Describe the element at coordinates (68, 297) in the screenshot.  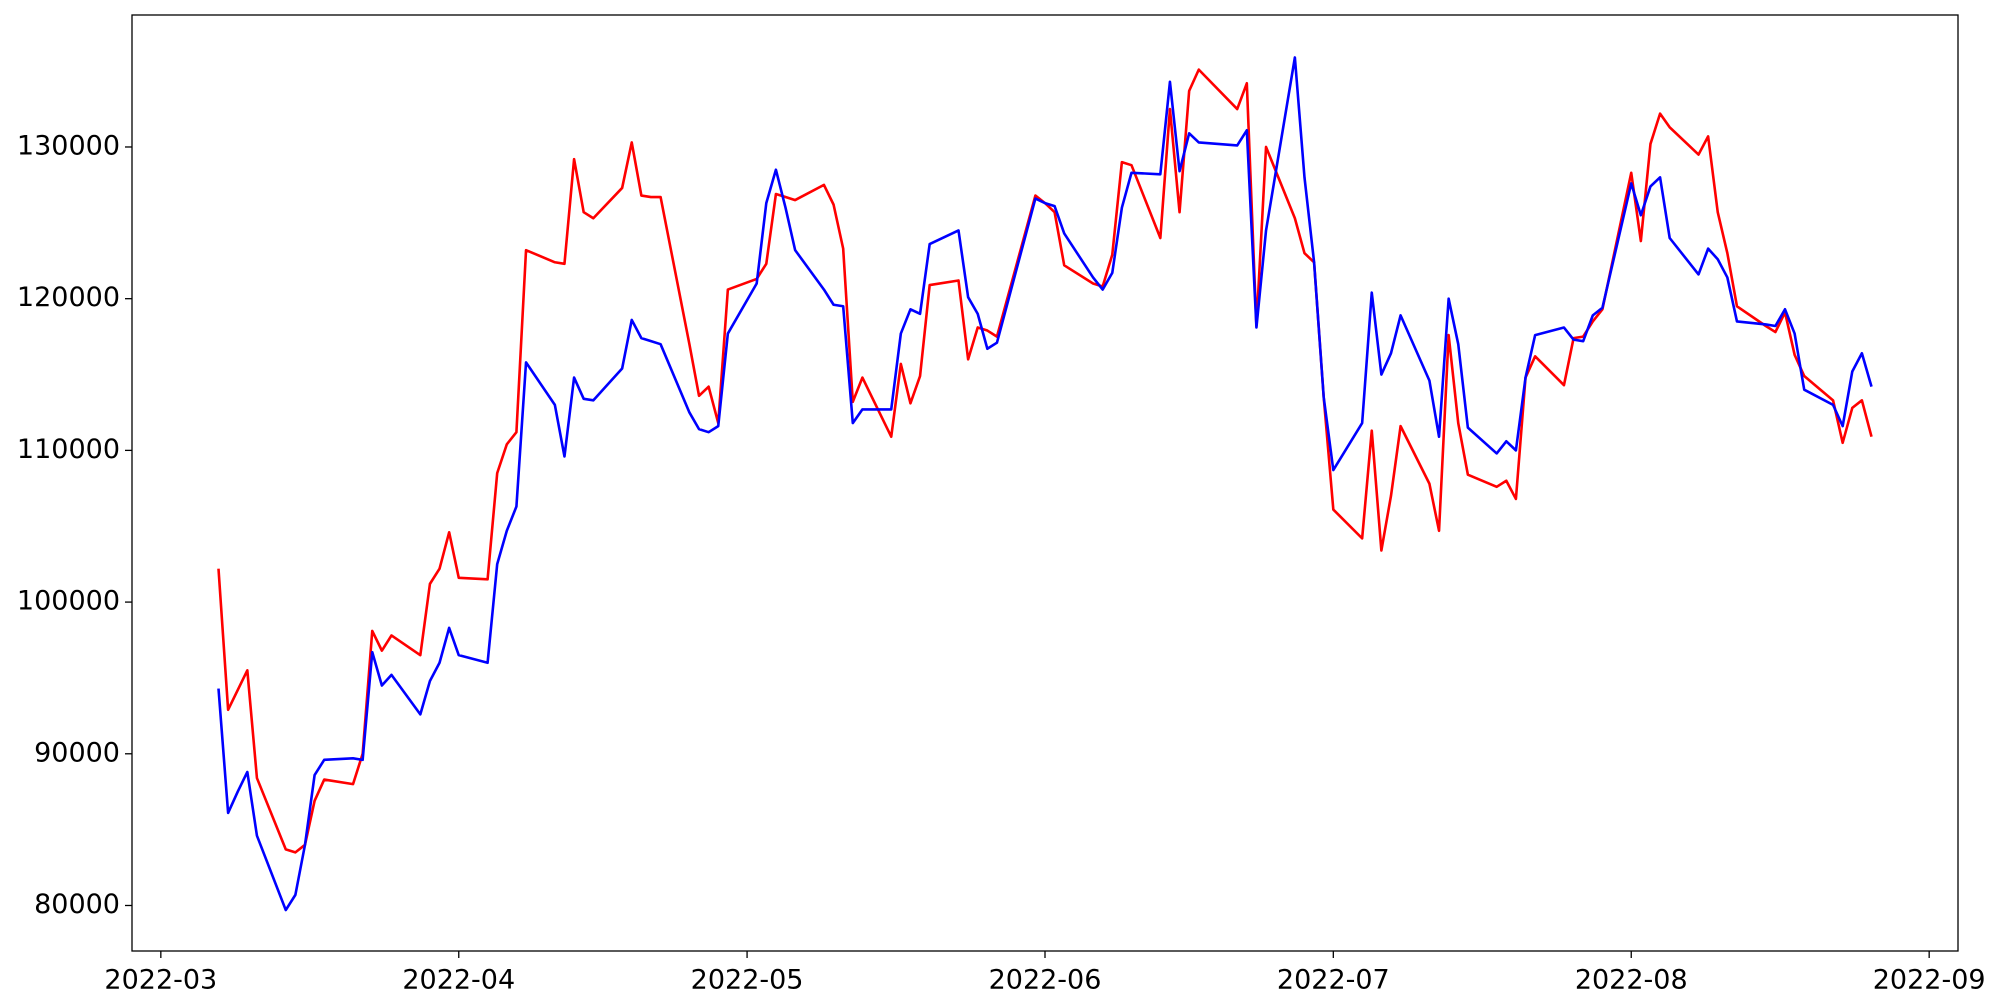
I see `y-tick-label: 120000` at that location.